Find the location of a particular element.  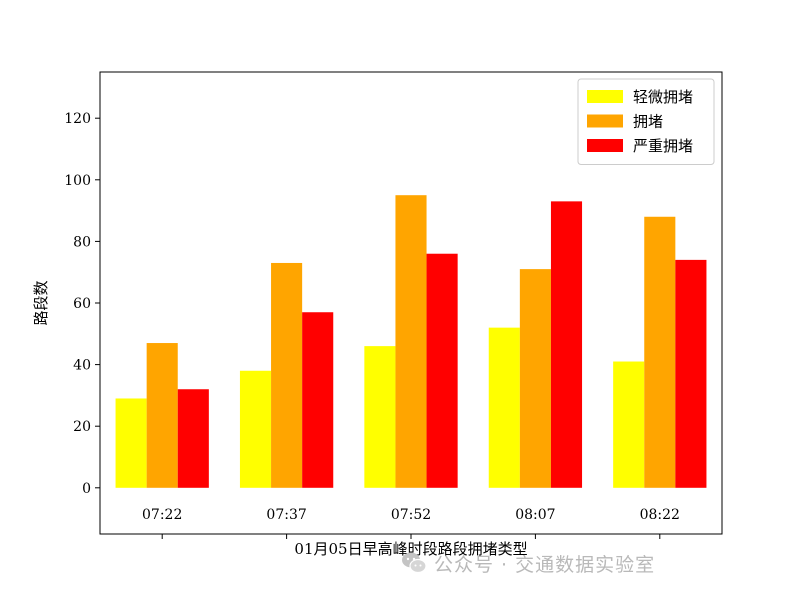

x-tick-label: 07:37 is located at coordinates (286, 515).